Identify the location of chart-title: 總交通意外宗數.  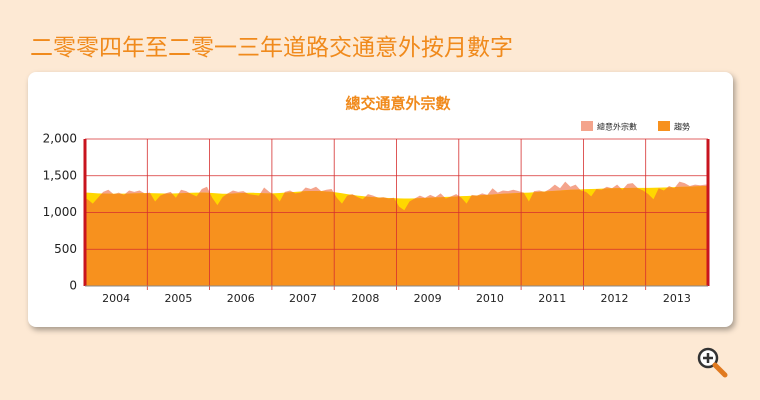
(397, 104).